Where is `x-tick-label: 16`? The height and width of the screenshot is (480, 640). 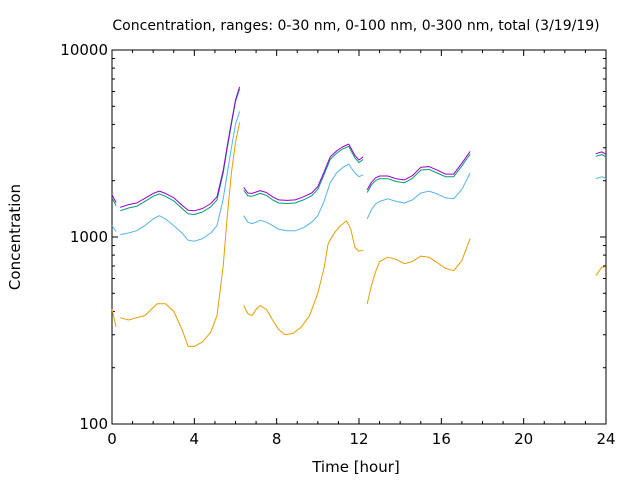
x-tick-label: 16 is located at coordinates (441, 439).